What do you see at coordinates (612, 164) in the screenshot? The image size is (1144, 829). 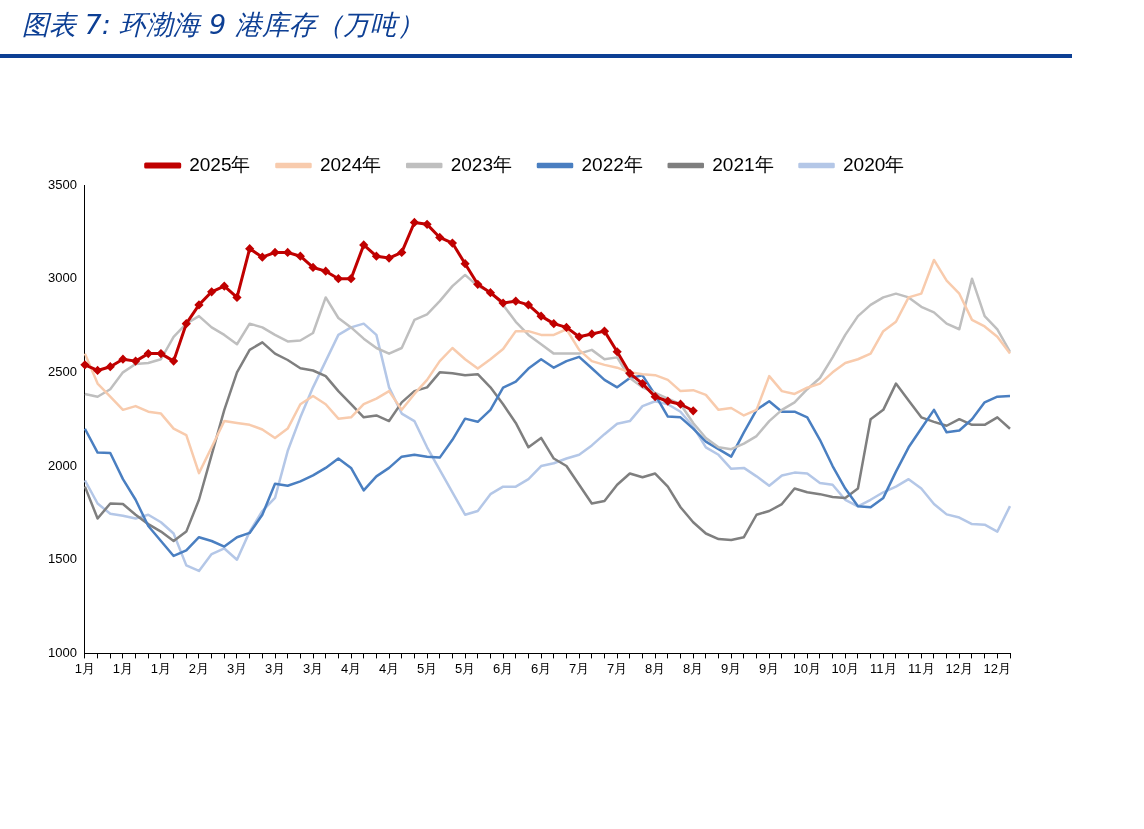 I see `legend-label: 2022年` at bounding box center [612, 164].